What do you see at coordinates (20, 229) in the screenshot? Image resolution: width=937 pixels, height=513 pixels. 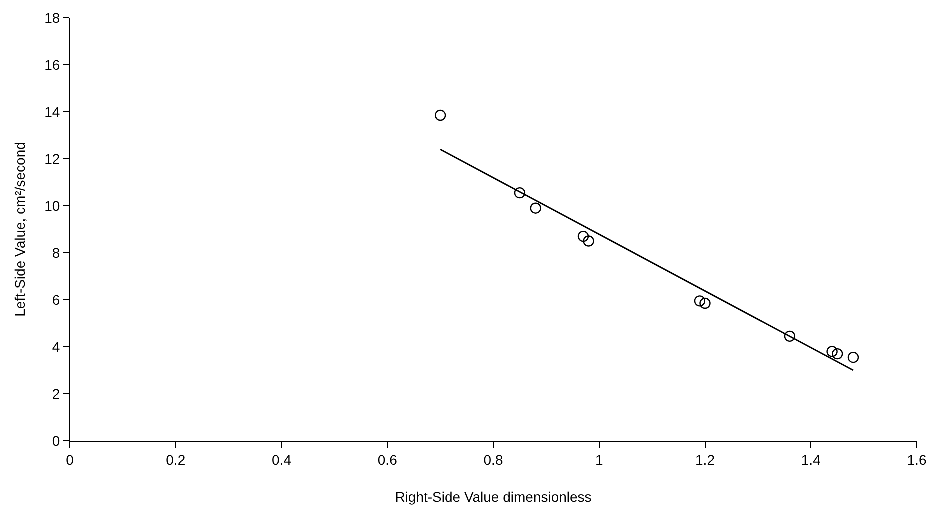 I see `y-axis-title: Left-Side Value, cm²/second` at bounding box center [20, 229].